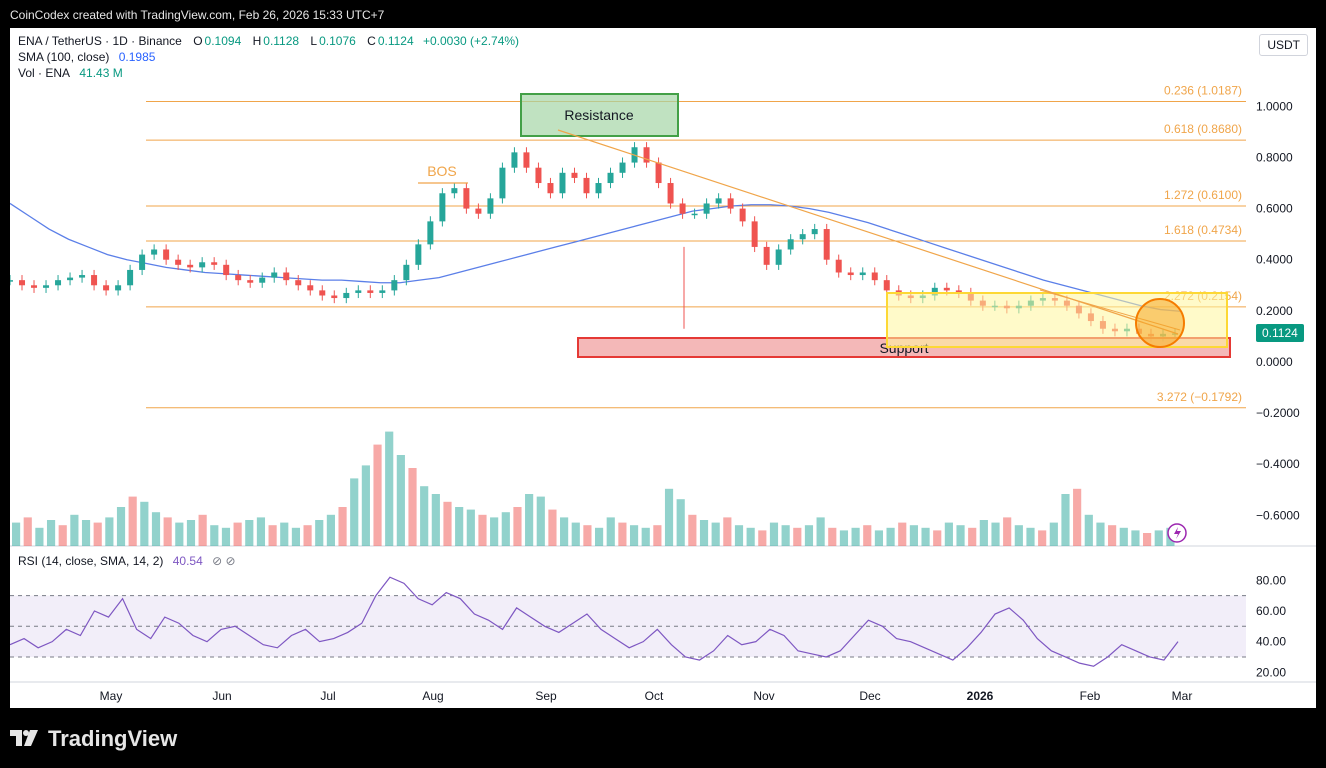  I want to click on close-label: C, so click(371, 41).